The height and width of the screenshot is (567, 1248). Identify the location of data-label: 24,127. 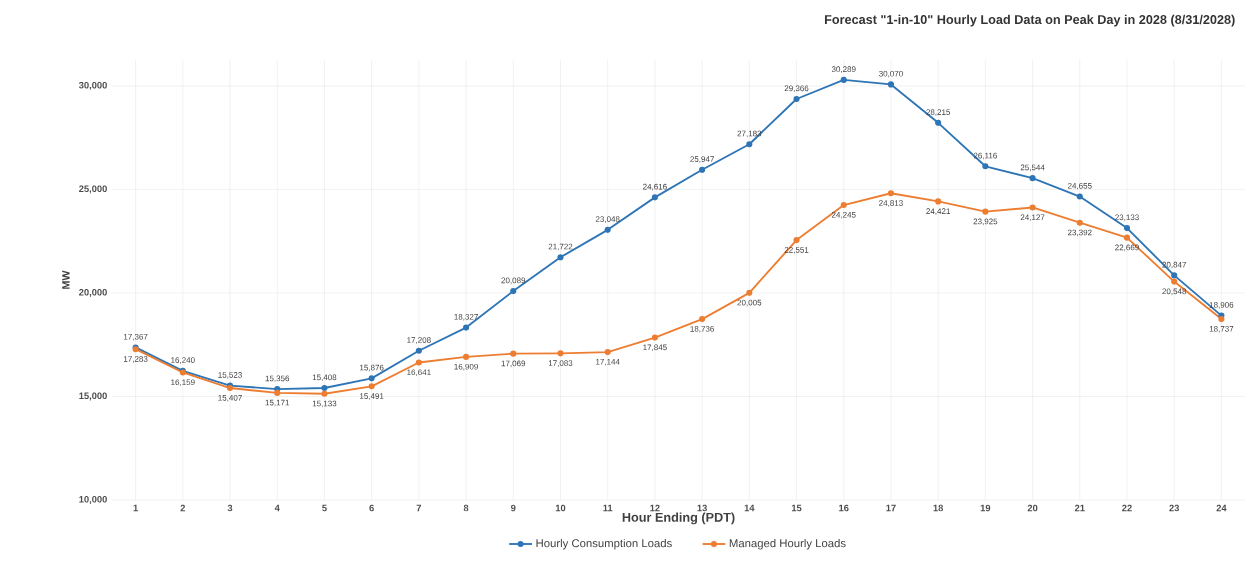
(1032, 218).